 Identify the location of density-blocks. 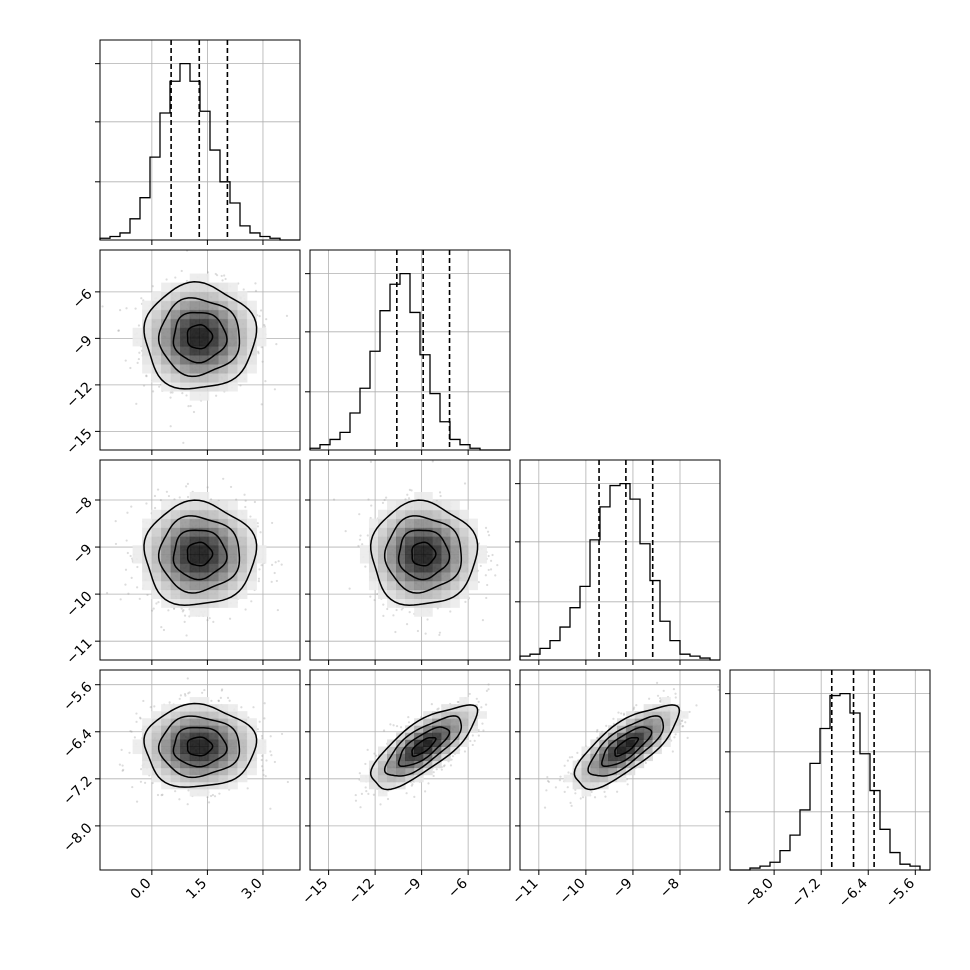
(423, 554).